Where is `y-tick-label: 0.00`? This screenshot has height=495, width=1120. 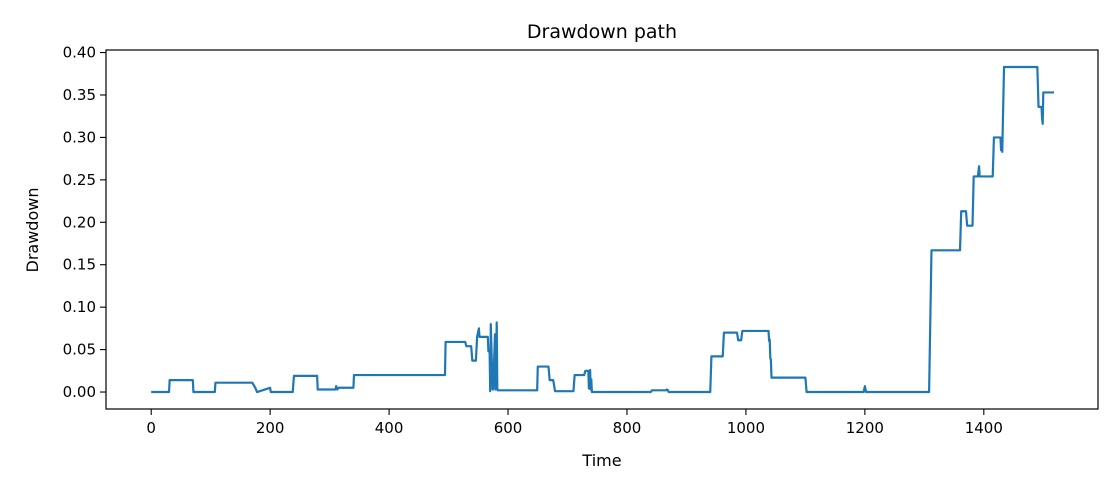
y-tick-label: 0.00 is located at coordinates (79, 392).